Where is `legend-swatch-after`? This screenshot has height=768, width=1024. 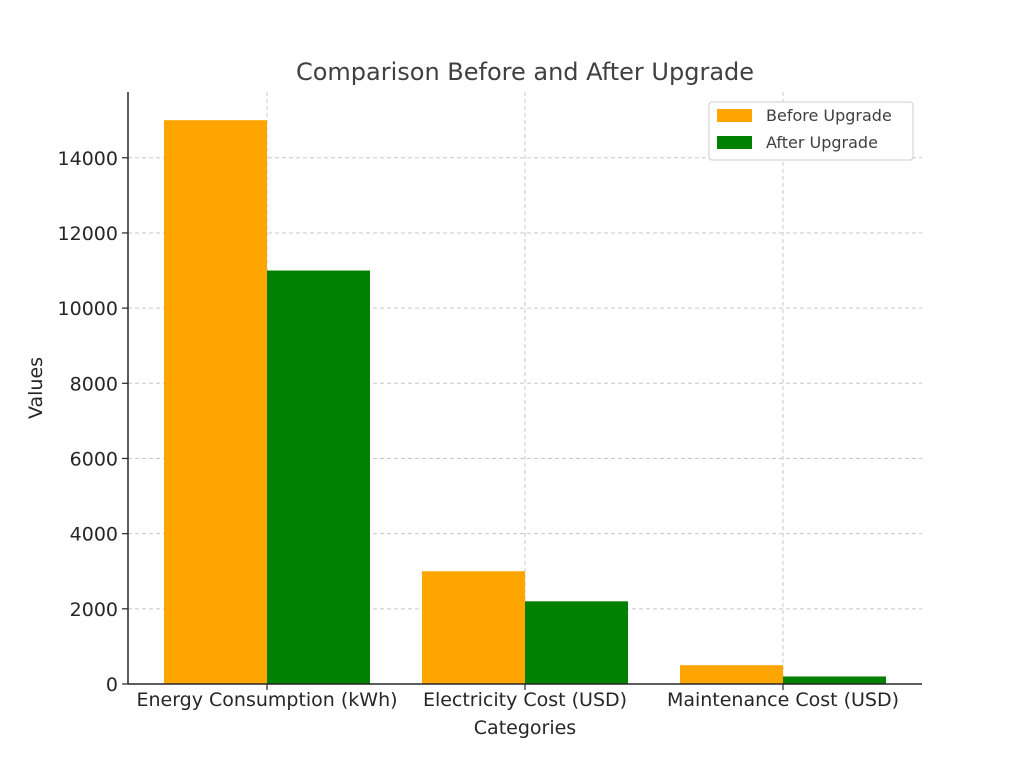 legend-swatch-after is located at coordinates (734, 142).